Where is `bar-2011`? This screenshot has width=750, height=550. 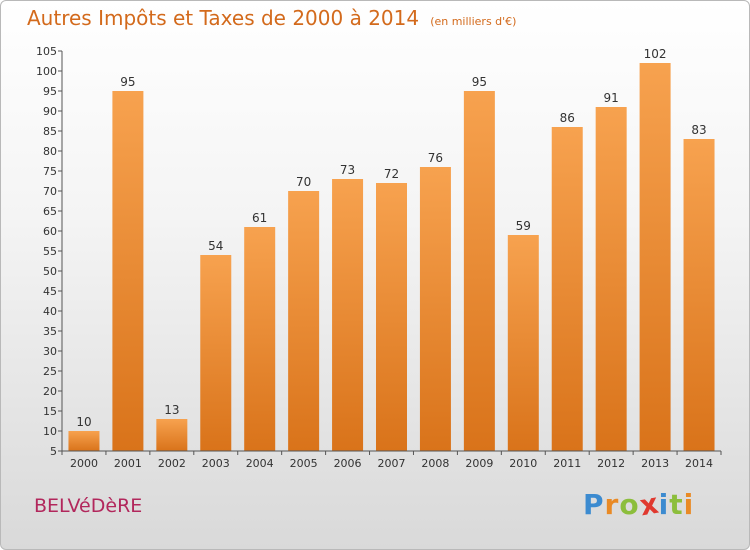 bar-2011 is located at coordinates (567, 289).